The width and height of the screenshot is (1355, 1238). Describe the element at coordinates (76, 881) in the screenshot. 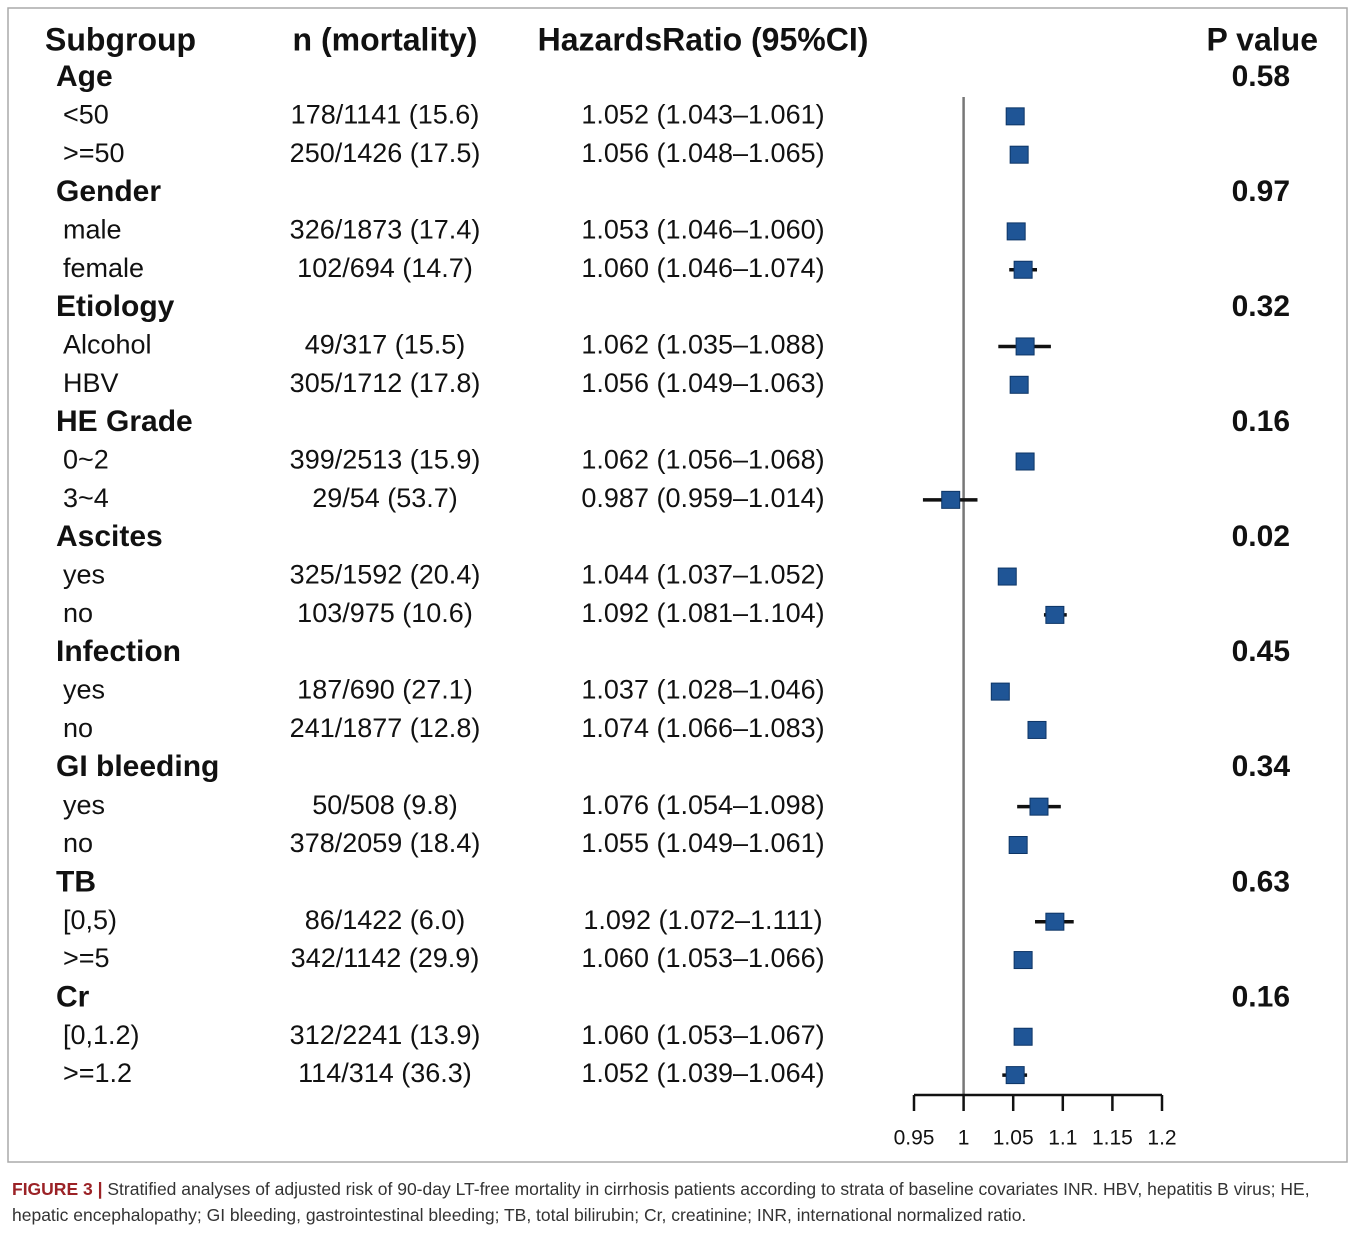

I see `group-label: TB` at that location.